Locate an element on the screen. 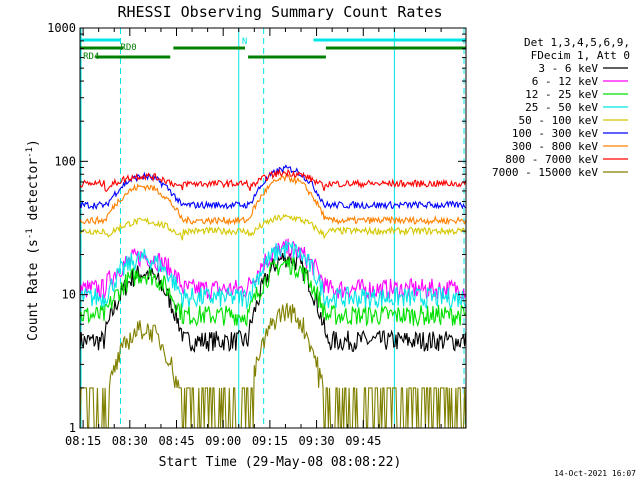  y-tick-label: 100 is located at coordinates (65, 161).